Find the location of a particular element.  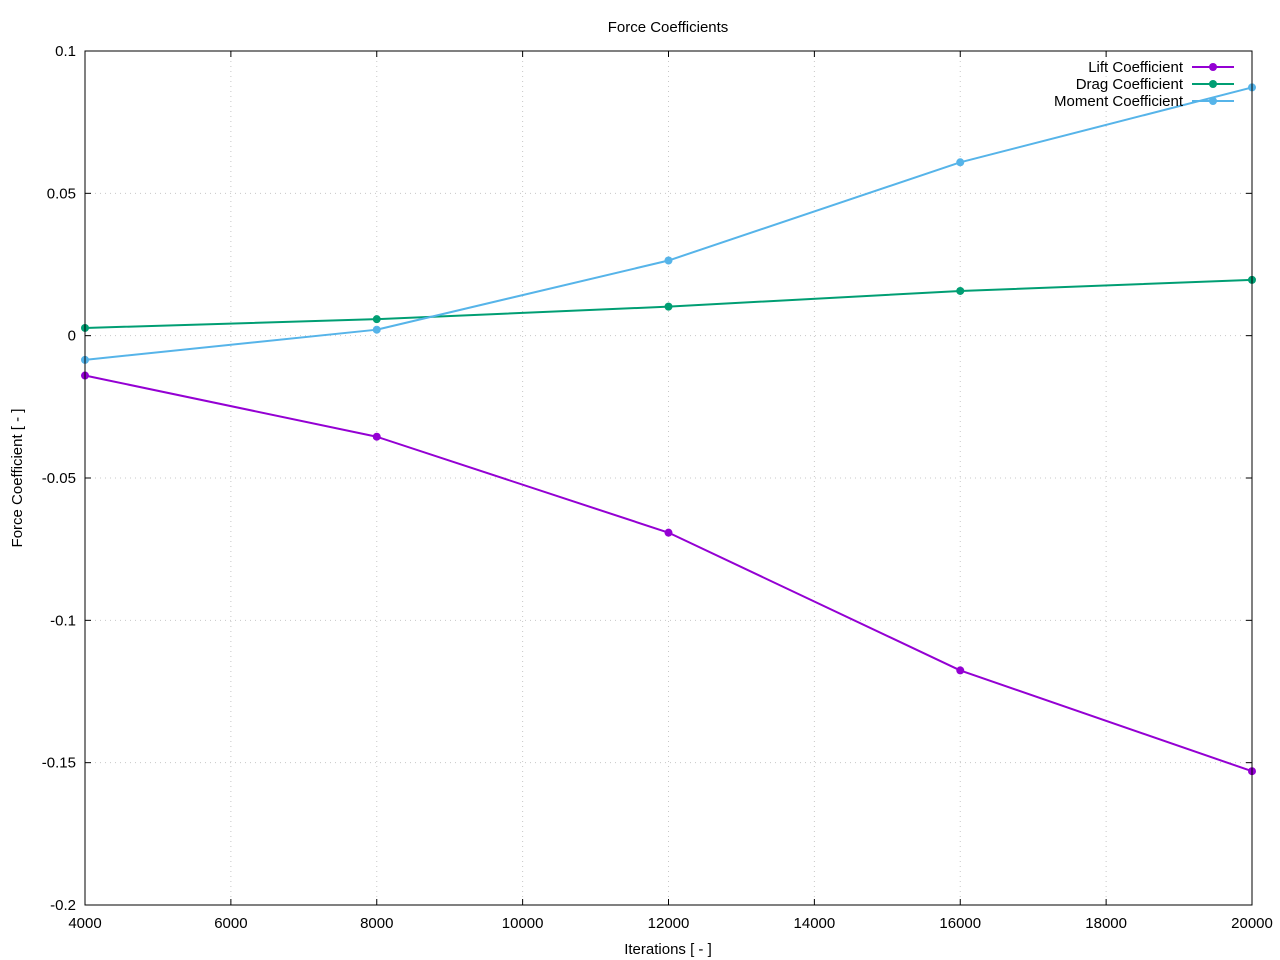

x-tick-label: 18000 is located at coordinates (1106, 923).